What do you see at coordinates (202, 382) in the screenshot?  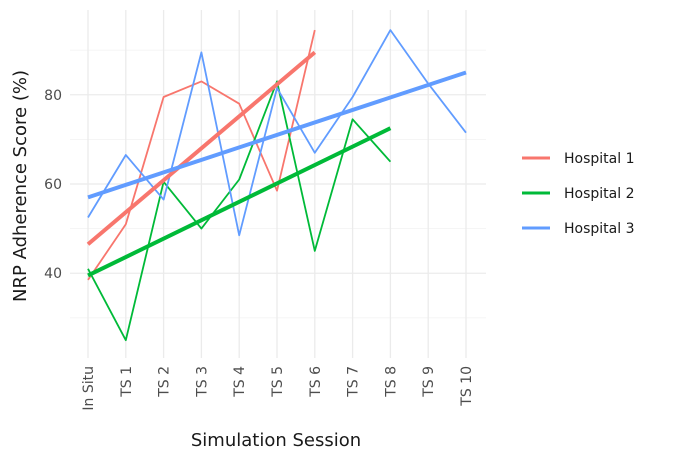 I see `x-tick-label: TS 3` at bounding box center [202, 382].